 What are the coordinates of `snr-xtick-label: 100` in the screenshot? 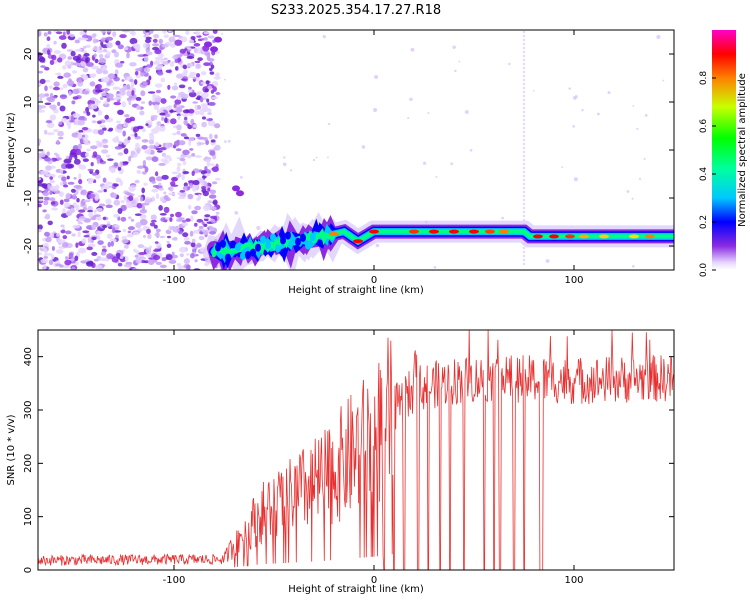 It's located at (573, 580).